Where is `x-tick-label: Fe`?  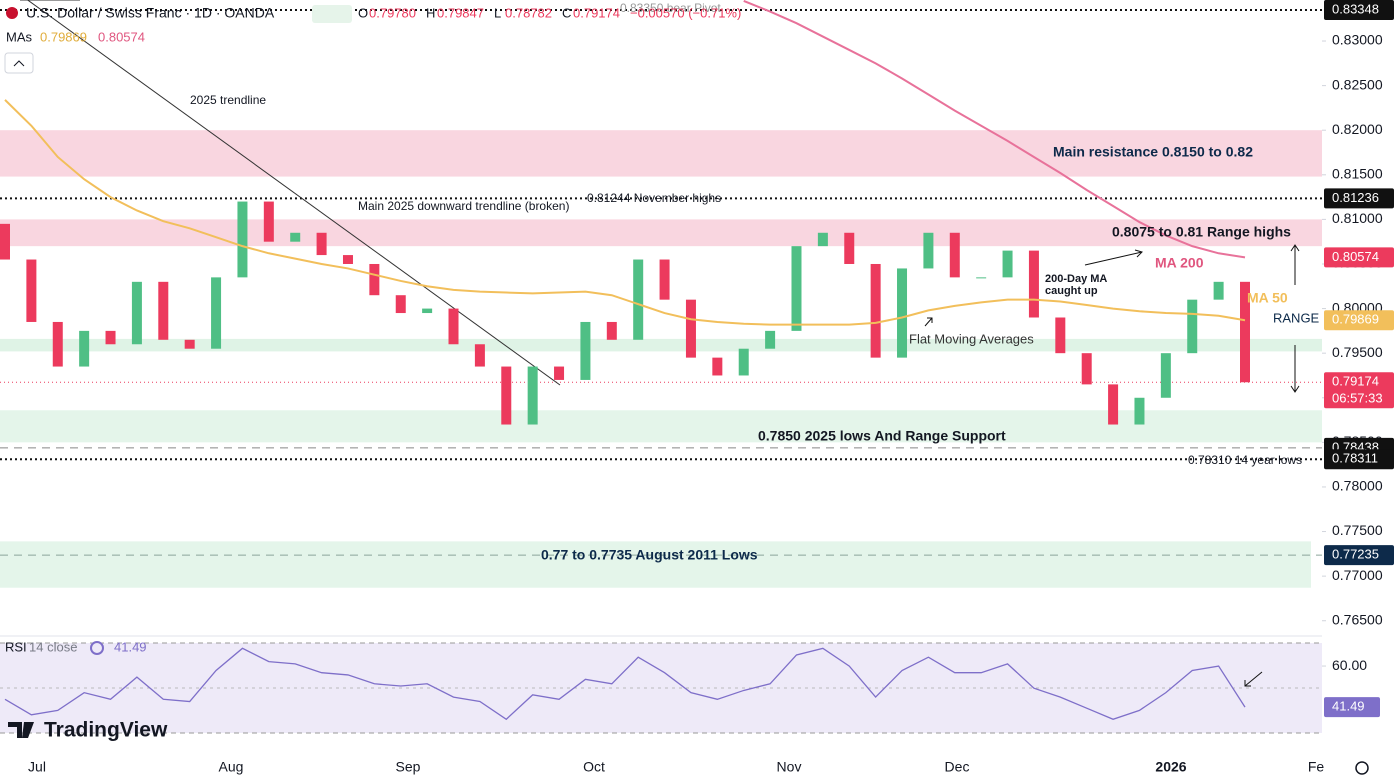
x-tick-label: Fe is located at coordinates (1316, 767).